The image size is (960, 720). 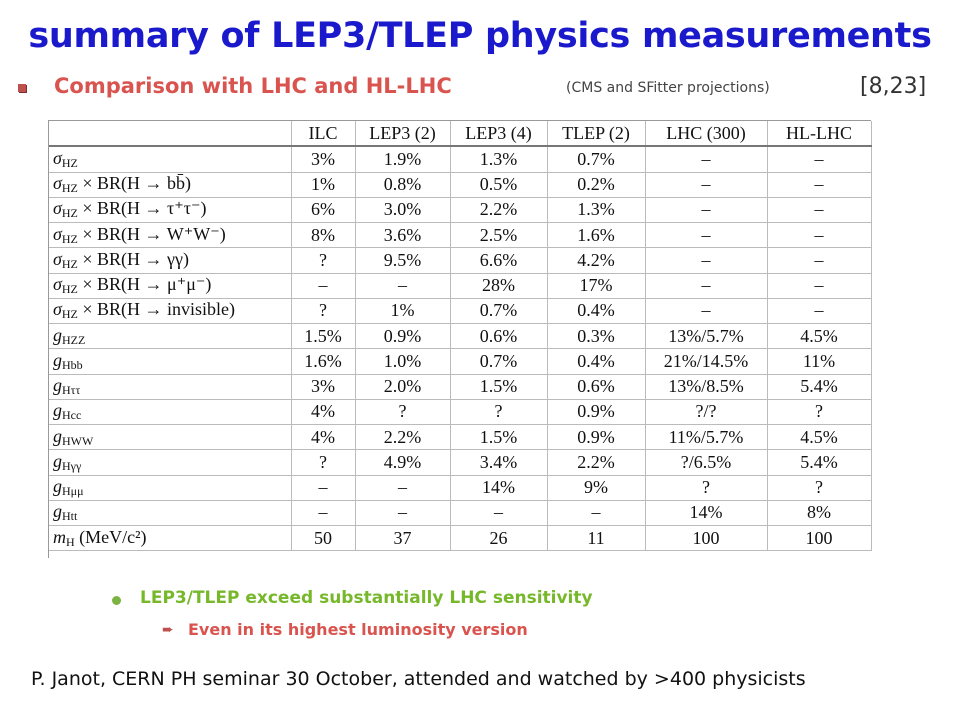 I want to click on table-cell: 0.7%, so click(x=499, y=361).